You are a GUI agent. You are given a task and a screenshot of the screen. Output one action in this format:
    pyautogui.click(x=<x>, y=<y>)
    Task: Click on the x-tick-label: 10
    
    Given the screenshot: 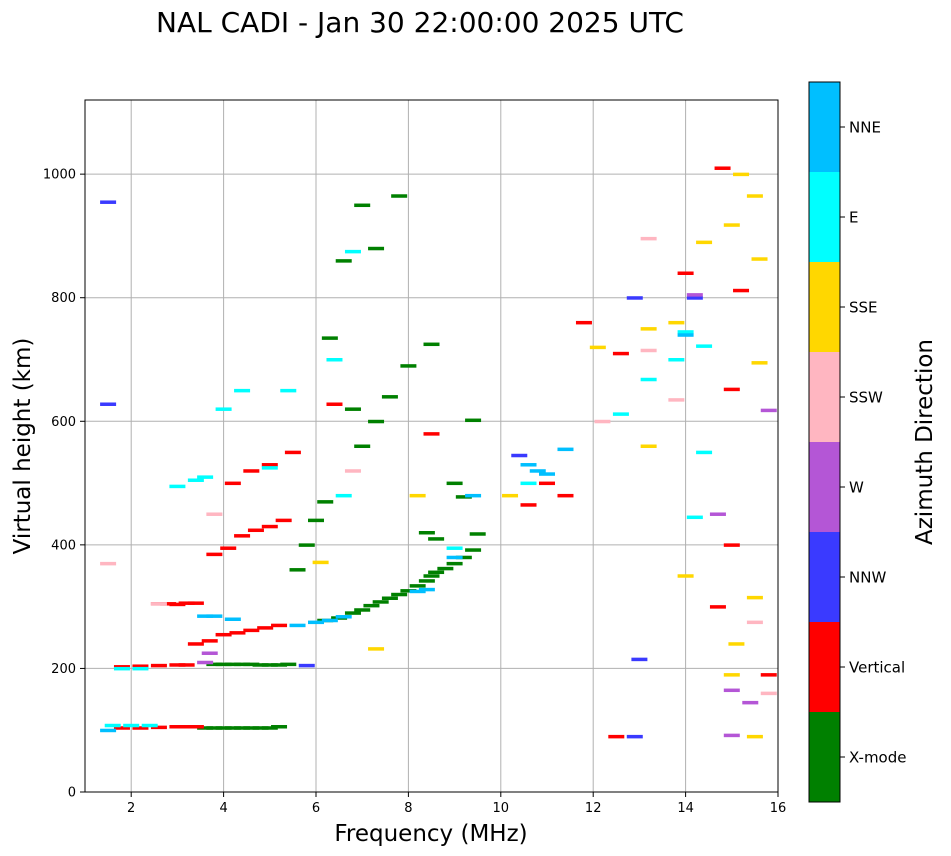 What is the action you would take?
    pyautogui.click(x=501, y=808)
    